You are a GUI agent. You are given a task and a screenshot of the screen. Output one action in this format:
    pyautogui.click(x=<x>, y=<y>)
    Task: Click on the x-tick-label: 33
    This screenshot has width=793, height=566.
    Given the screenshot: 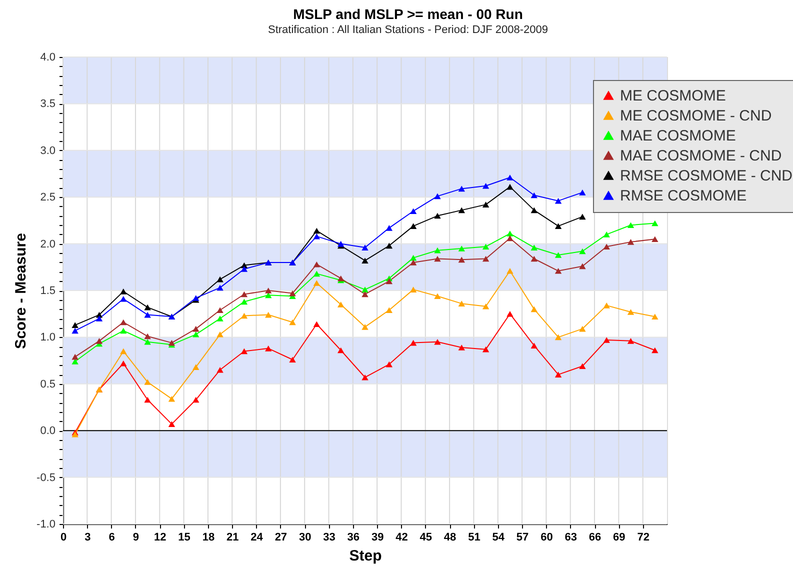 What is the action you would take?
    pyautogui.click(x=329, y=538)
    